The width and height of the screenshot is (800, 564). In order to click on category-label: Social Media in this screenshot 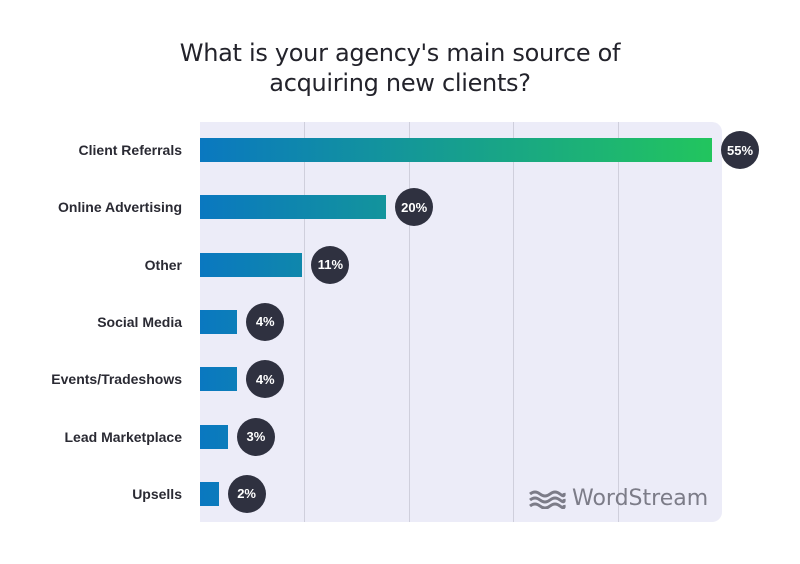, I will do `click(139, 321)`.